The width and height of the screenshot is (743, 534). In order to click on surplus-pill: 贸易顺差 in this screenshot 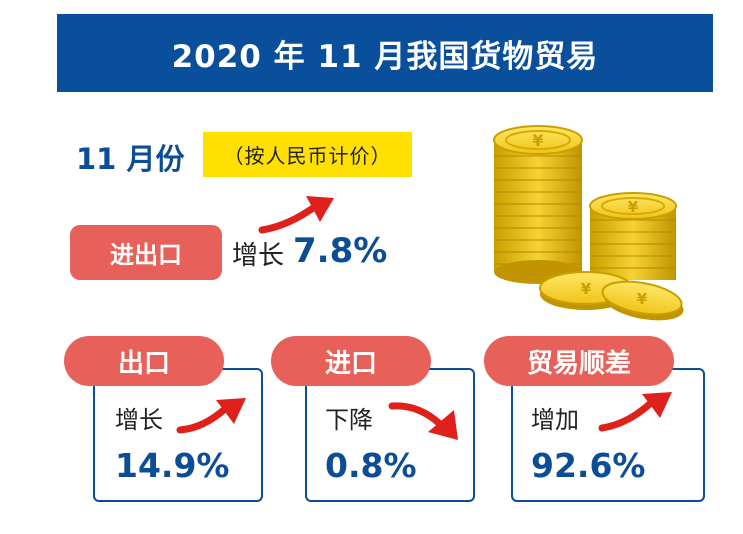, I will do `click(579, 361)`.